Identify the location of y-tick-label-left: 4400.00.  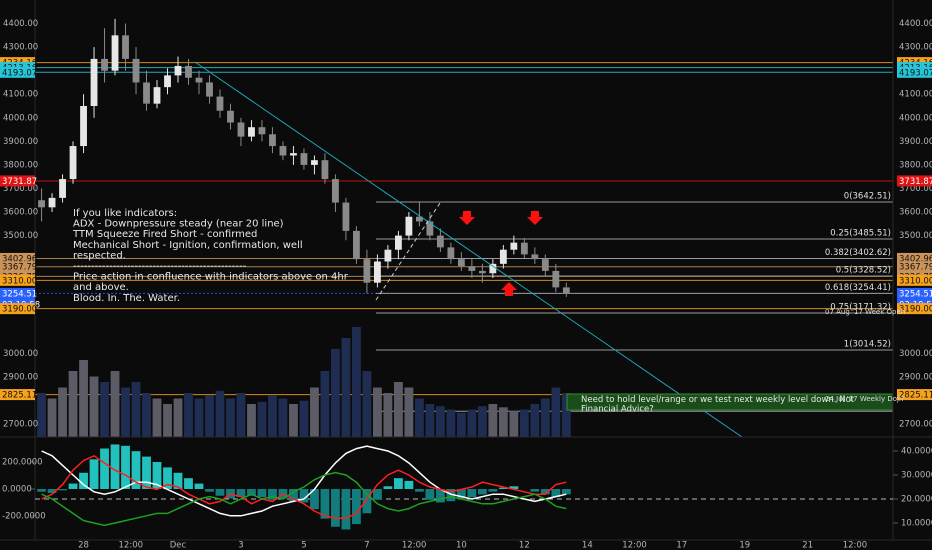
(20, 24).